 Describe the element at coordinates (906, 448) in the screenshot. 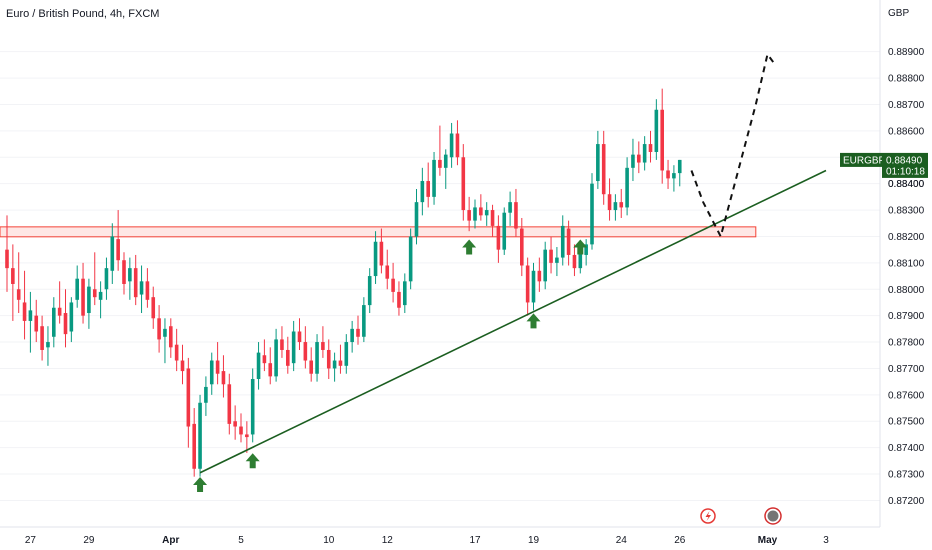

I see `price-tick-label: 0.87400` at that location.